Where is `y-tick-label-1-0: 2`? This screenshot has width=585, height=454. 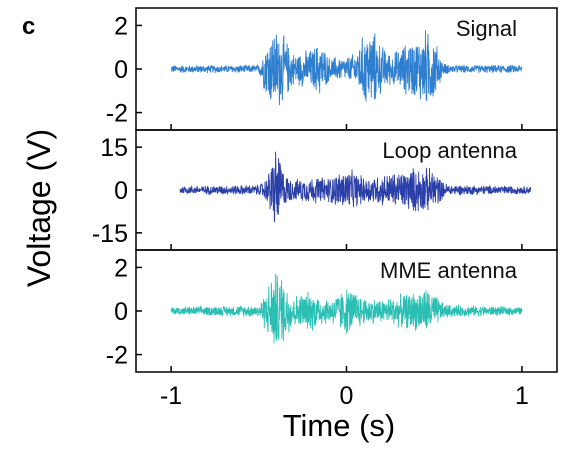
y-tick-label-1-0: 2 is located at coordinates (121, 26).